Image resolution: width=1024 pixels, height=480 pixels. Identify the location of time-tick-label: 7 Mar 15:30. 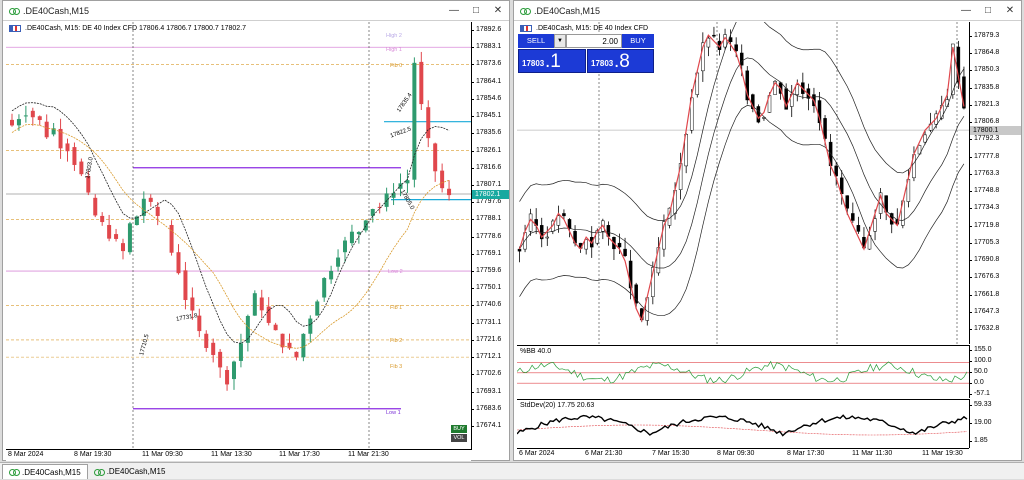
(671, 453).